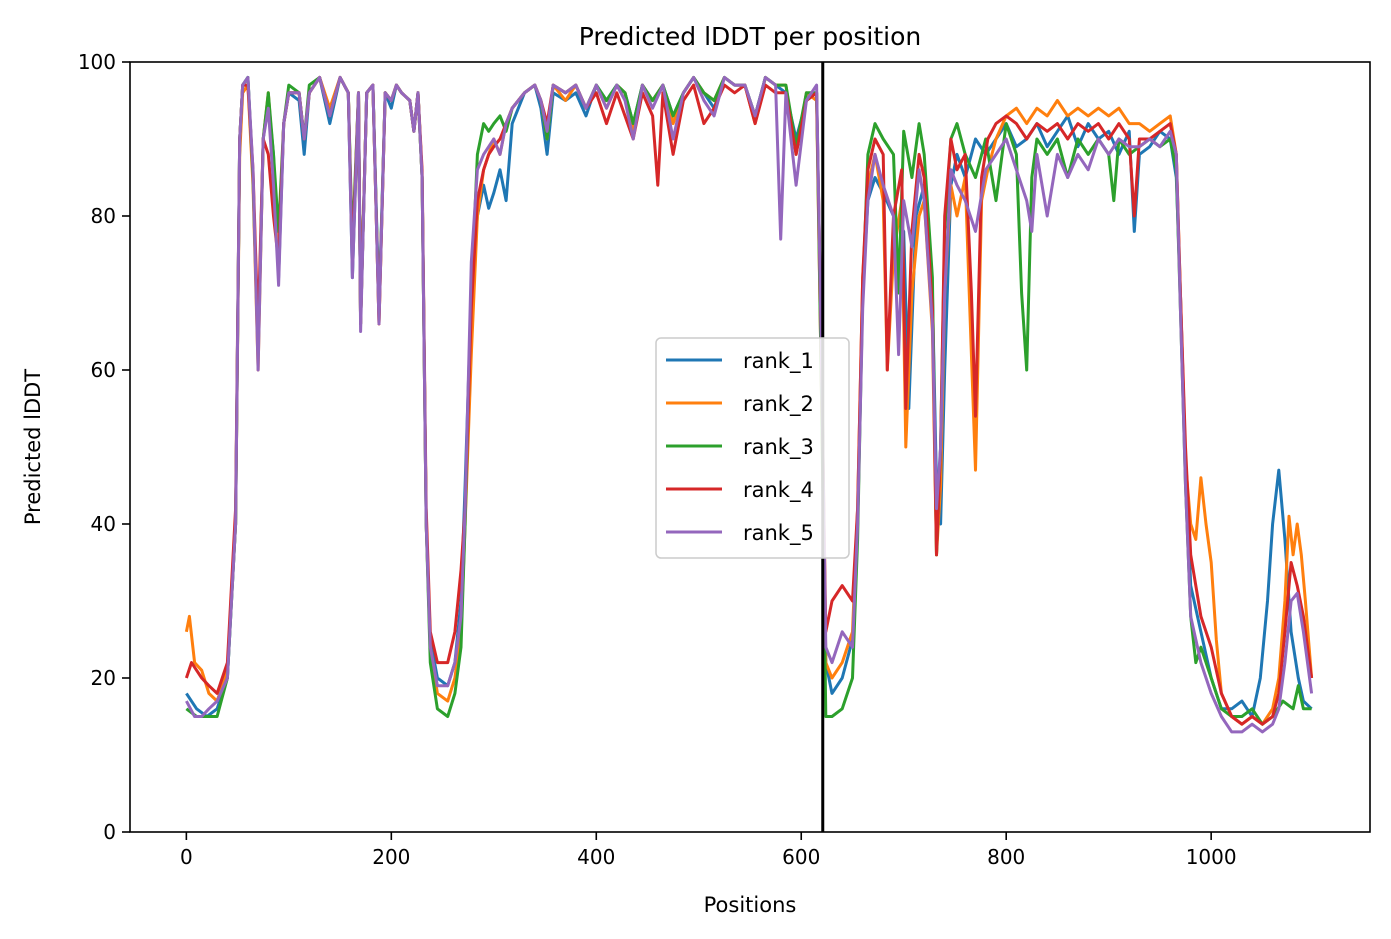  I want to click on x-axis-label: Positions, so click(750, 905).